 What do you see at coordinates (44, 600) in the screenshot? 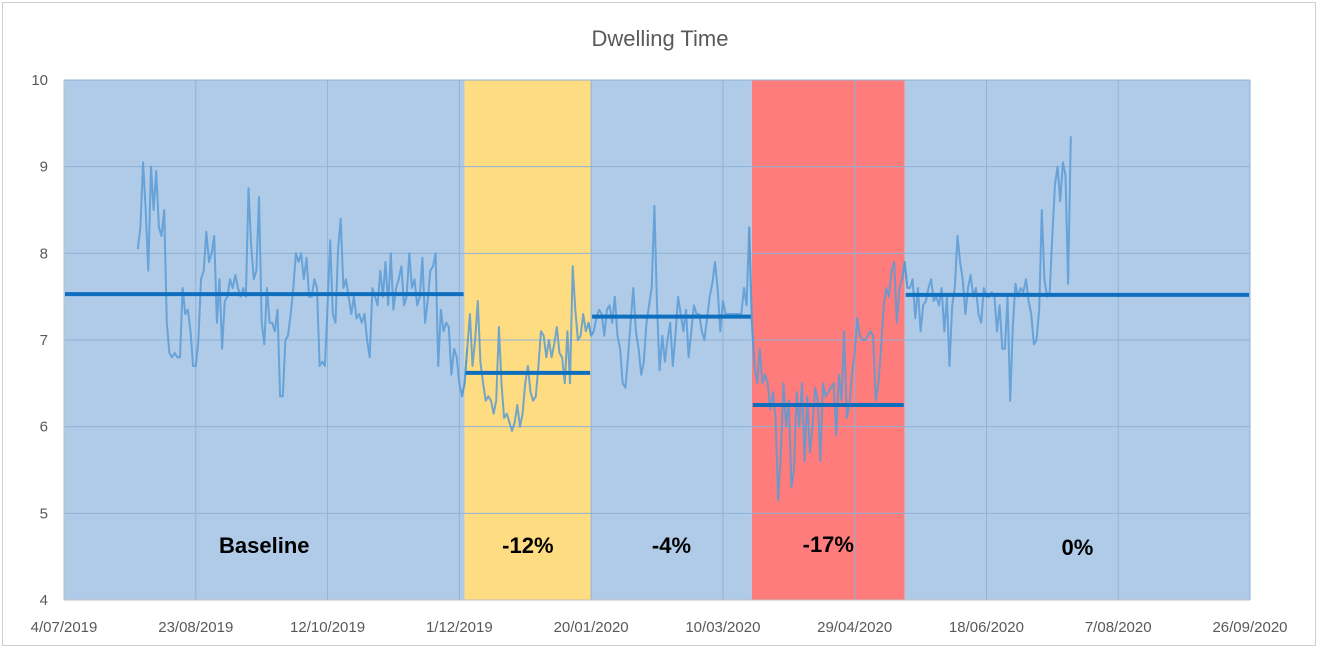
I see `y-tick-label-0: 4` at bounding box center [44, 600].